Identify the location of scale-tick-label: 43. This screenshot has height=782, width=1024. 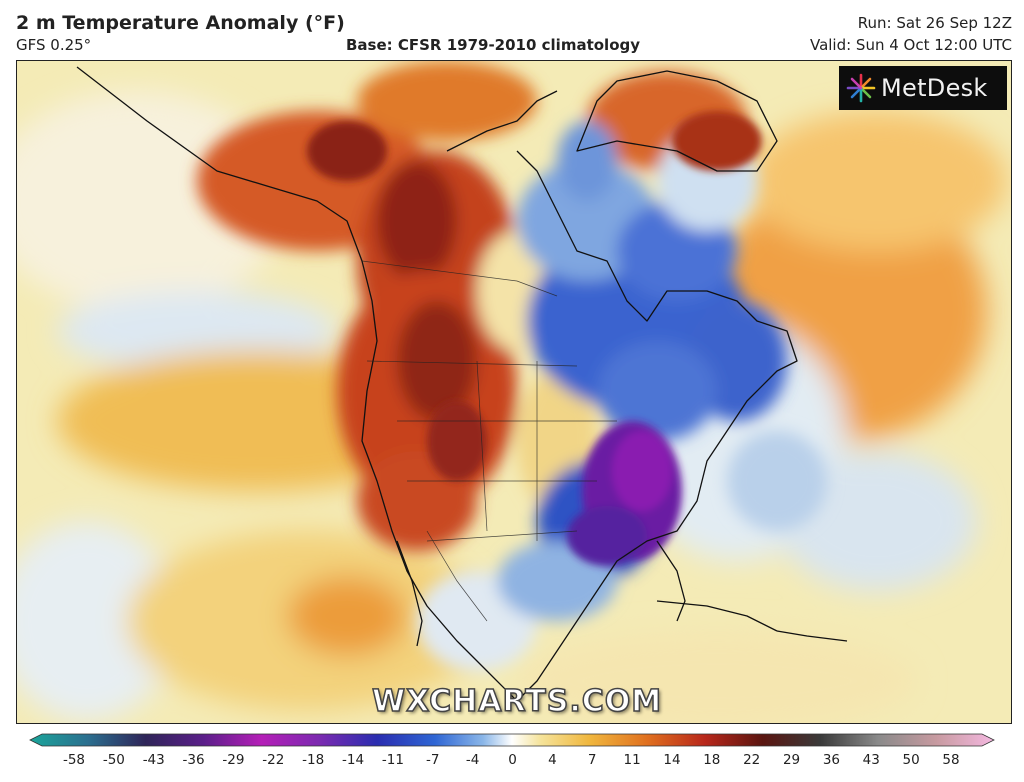
(871, 760).